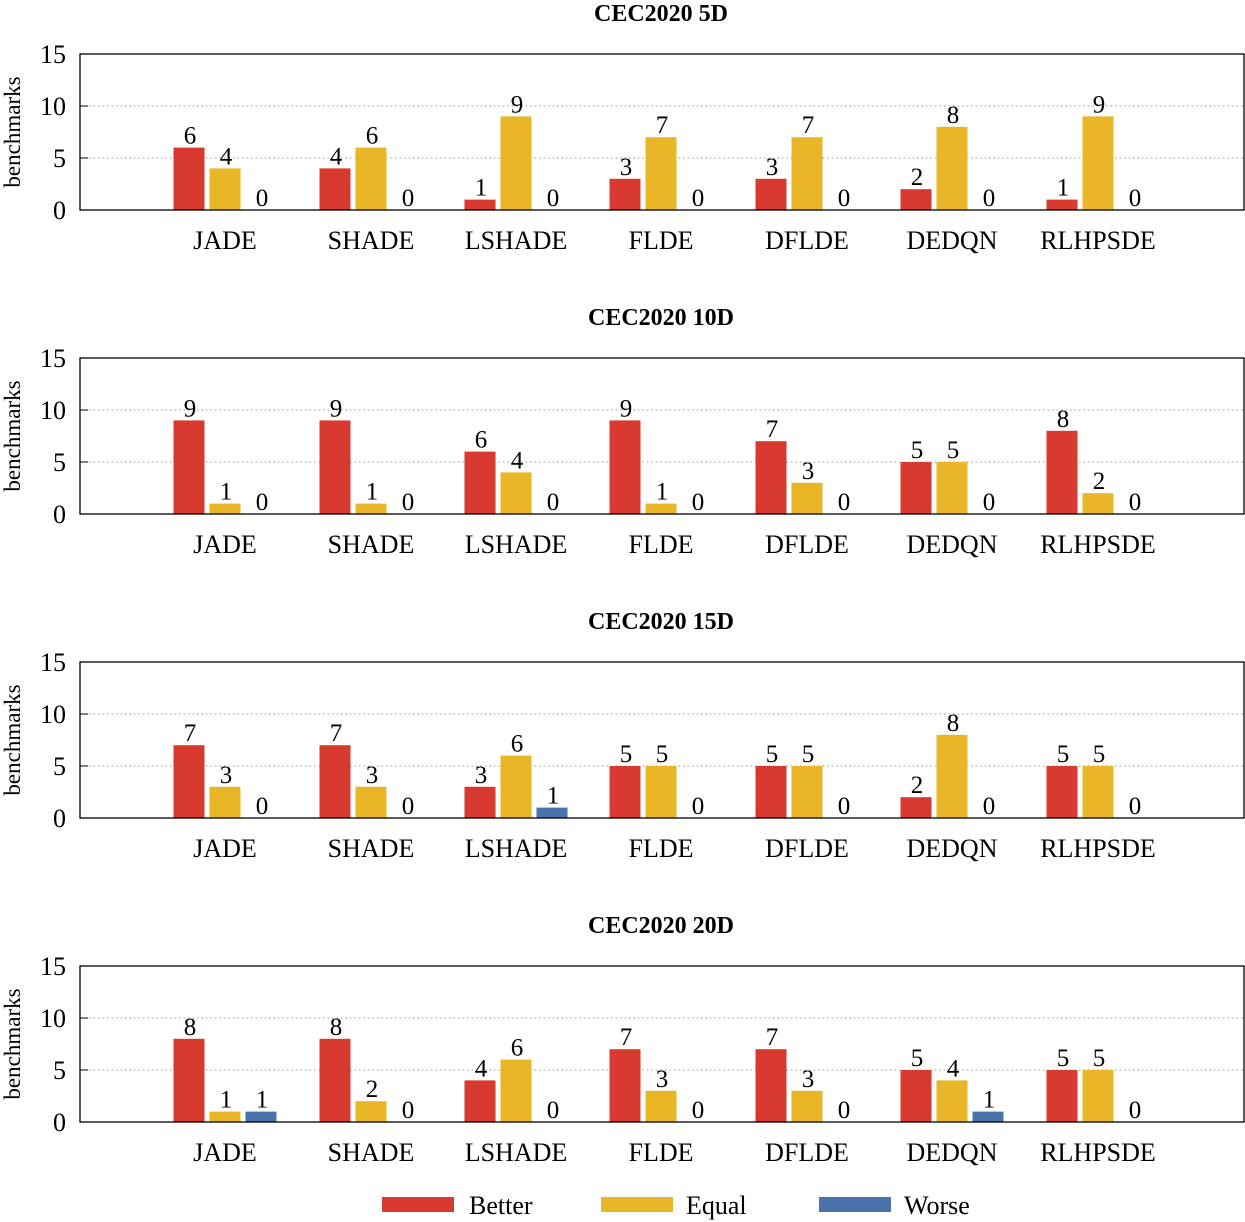  What do you see at coordinates (1099, 104) in the screenshot?
I see `data-label: 9` at bounding box center [1099, 104].